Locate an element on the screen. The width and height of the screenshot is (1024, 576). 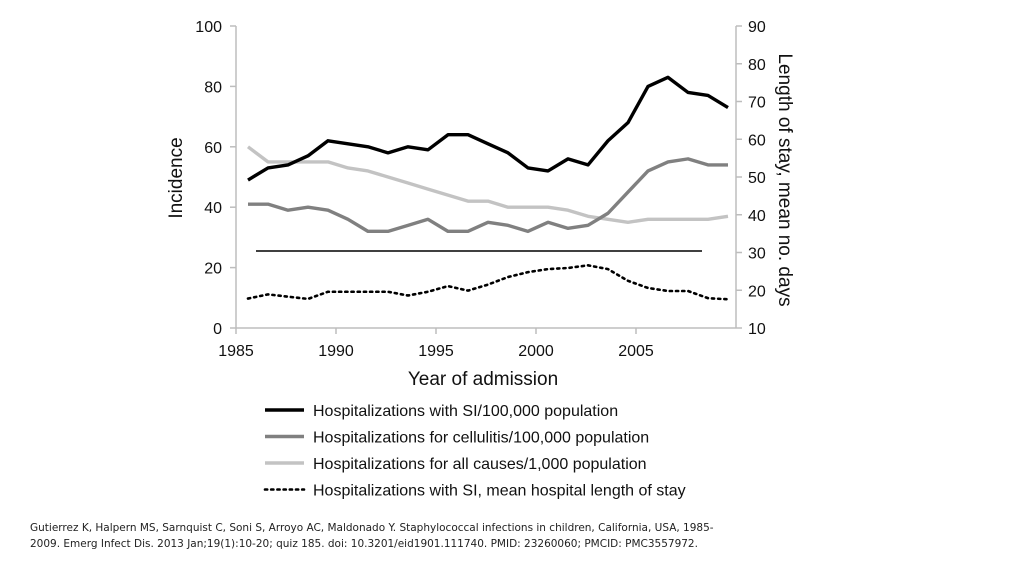
x-tick-label: 1995 is located at coordinates (436, 351).